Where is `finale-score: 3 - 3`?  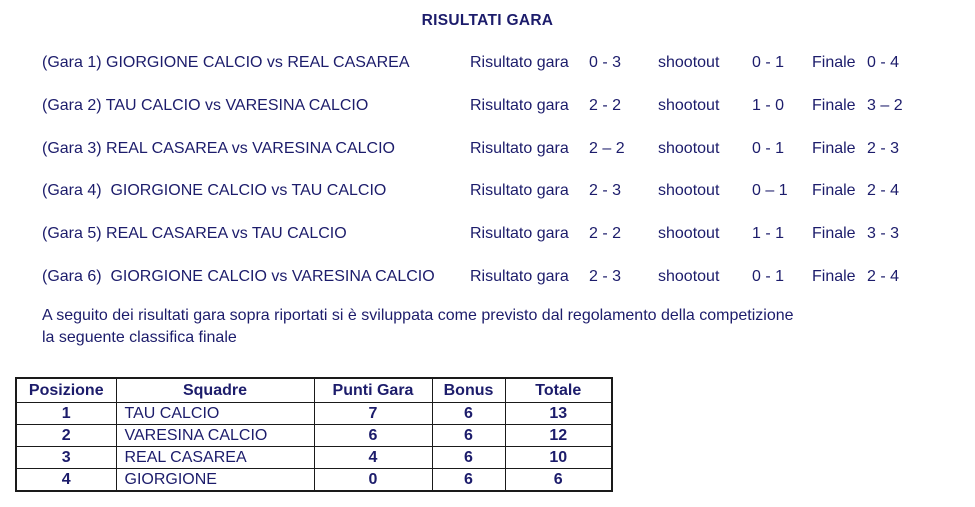
finale-score: 3 - 3 is located at coordinates (883, 233).